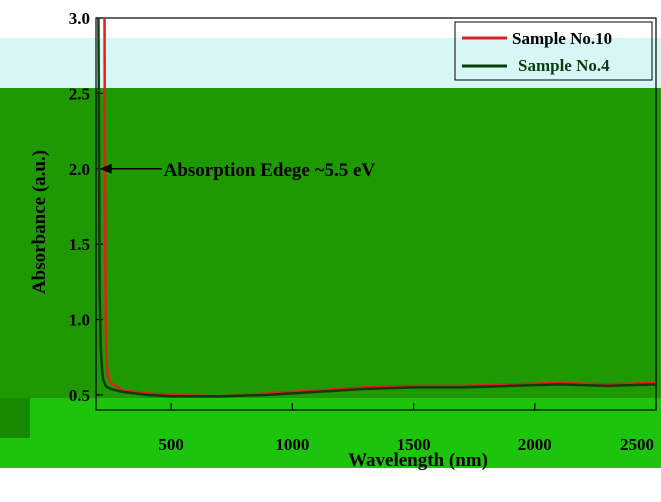  I want to click on legend-box, so click(553, 51).